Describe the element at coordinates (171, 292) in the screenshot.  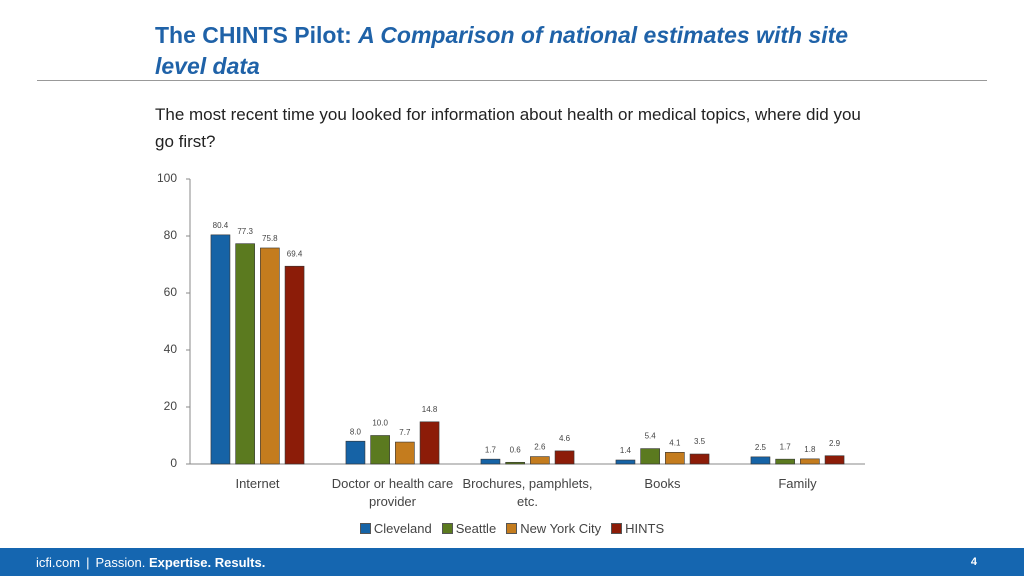
I see `y-tick-label: 60` at that location.